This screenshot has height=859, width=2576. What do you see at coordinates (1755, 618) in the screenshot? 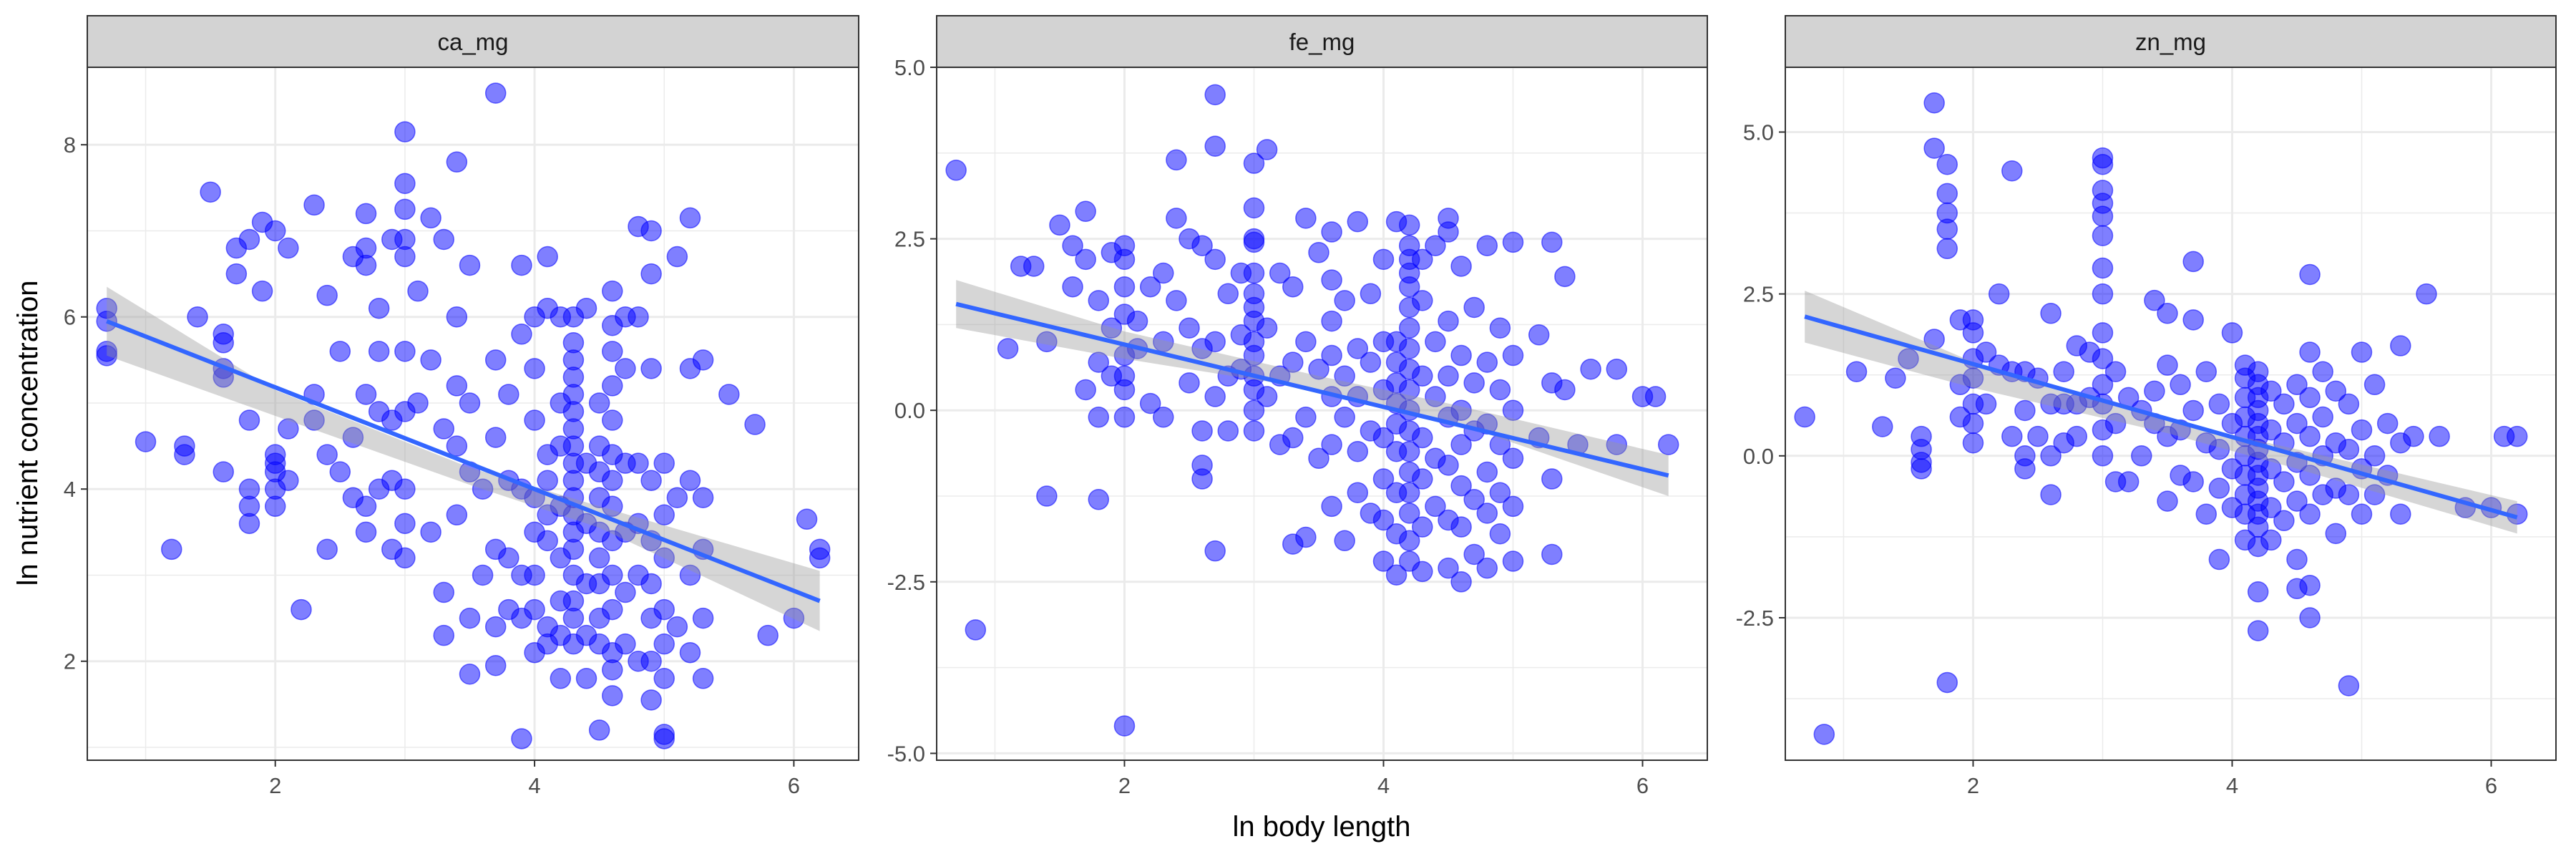
I see `y-tick-label: -2.5` at bounding box center [1755, 618].